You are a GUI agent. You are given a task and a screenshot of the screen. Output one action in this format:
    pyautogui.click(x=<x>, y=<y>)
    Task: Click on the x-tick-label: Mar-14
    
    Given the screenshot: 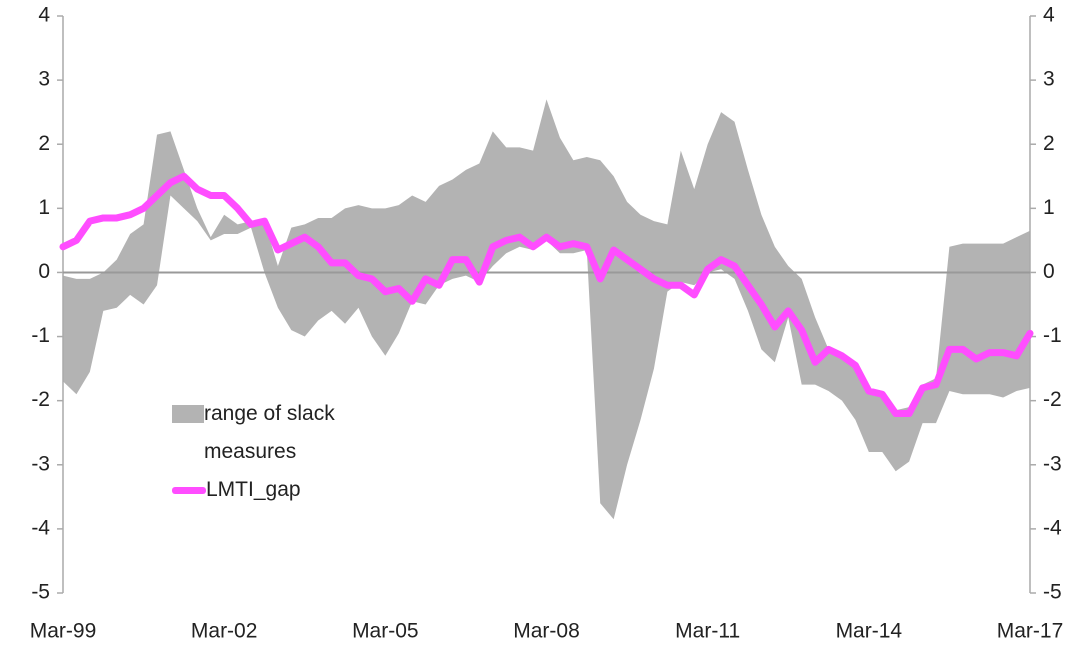 What is the action you would take?
    pyautogui.click(x=869, y=631)
    